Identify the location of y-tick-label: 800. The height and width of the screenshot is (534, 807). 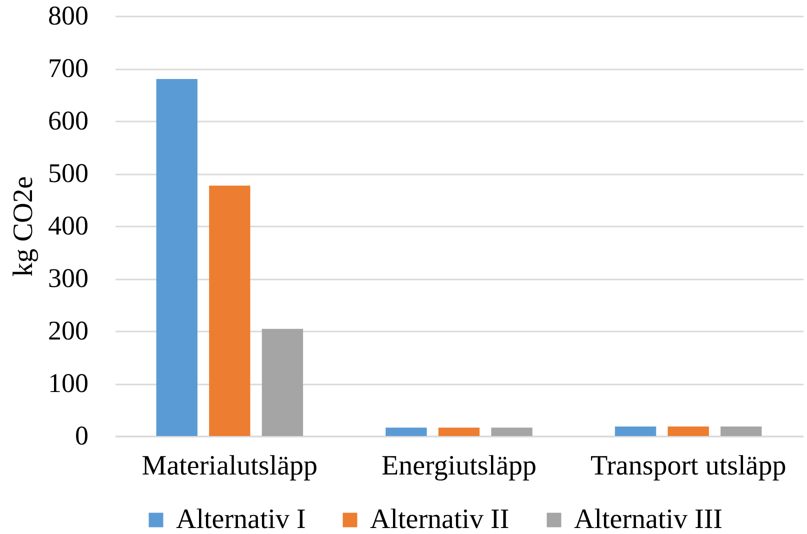
(68, 15).